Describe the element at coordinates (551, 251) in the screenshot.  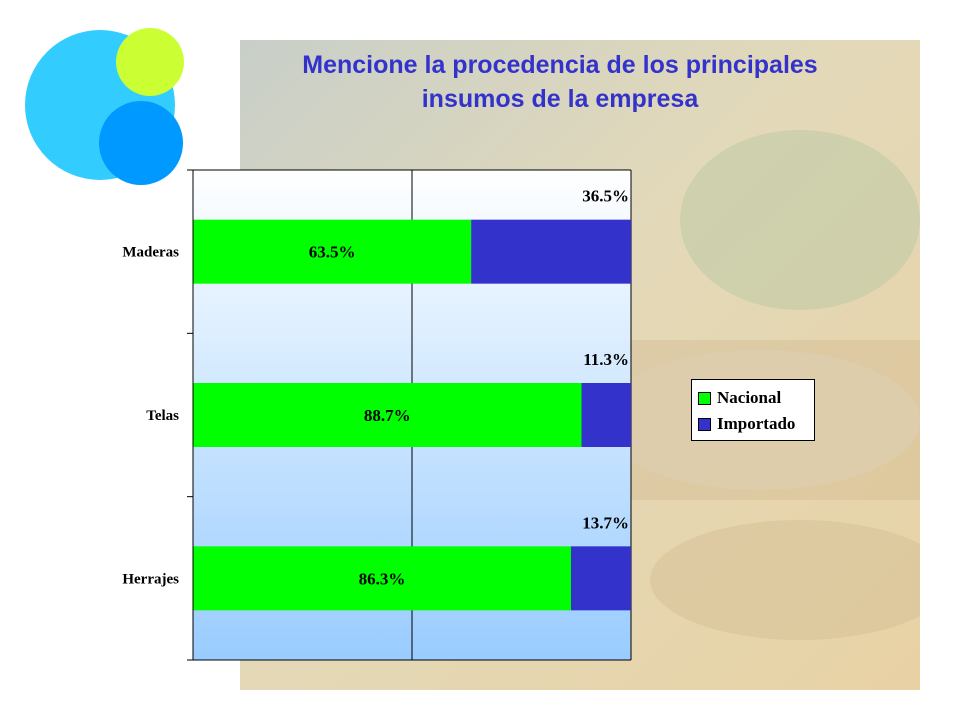
I see `bar-maderas-importado` at that location.